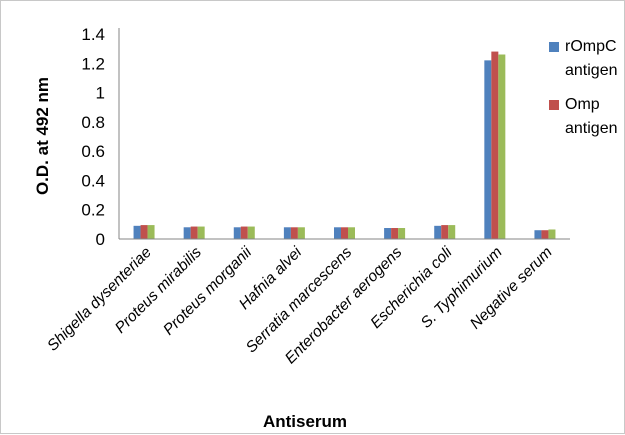 This screenshot has width=625, height=435. I want to click on y-tick-label: 0.8, so click(93, 122).